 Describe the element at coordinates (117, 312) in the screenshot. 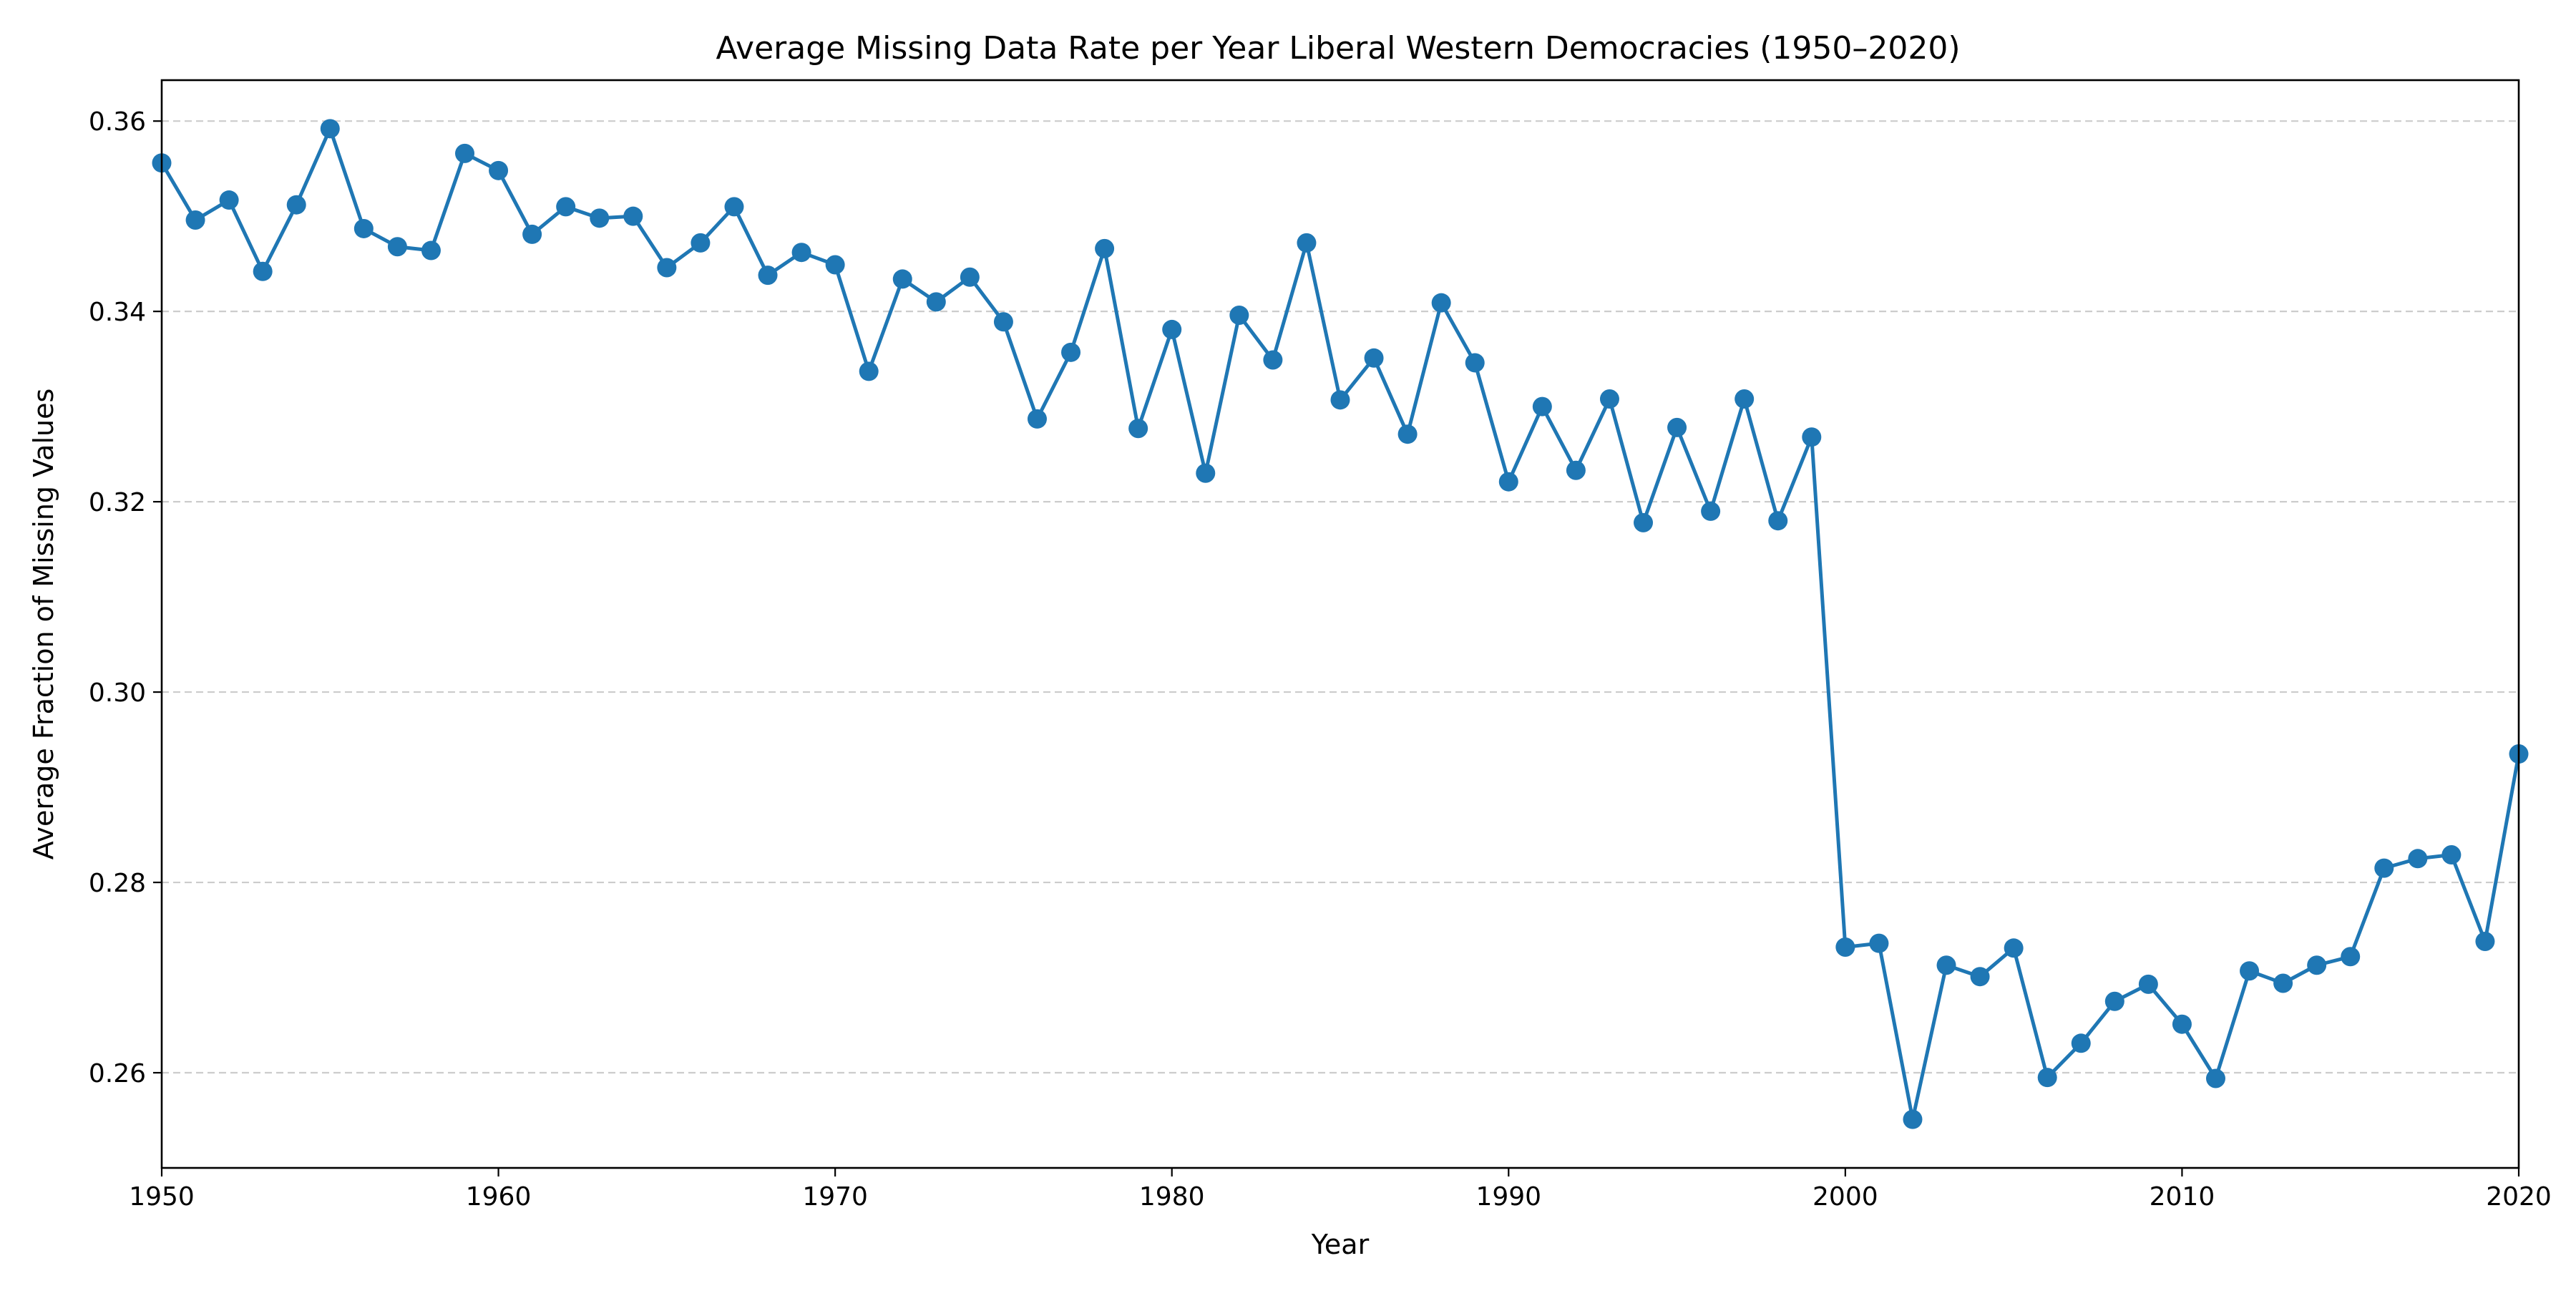

I see `y-tick-label: 0.34` at that location.